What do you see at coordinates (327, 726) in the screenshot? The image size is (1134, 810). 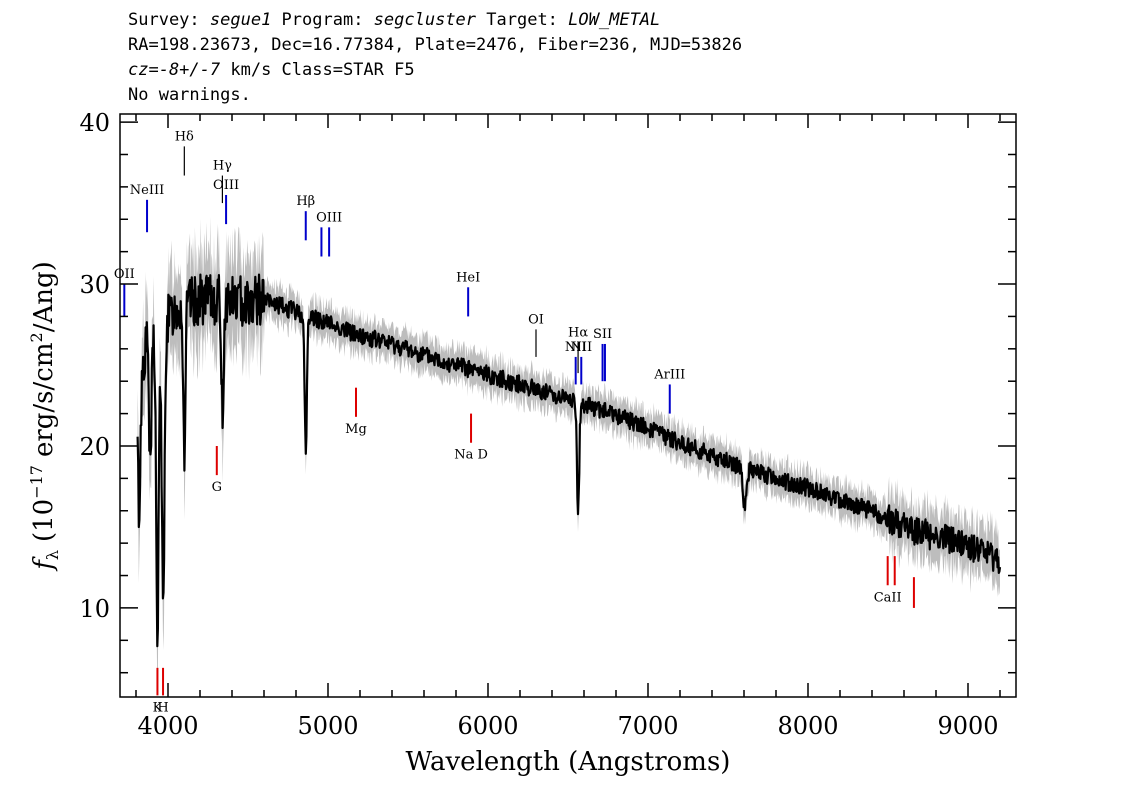 I see `x-tick-label: 5000` at bounding box center [327, 726].